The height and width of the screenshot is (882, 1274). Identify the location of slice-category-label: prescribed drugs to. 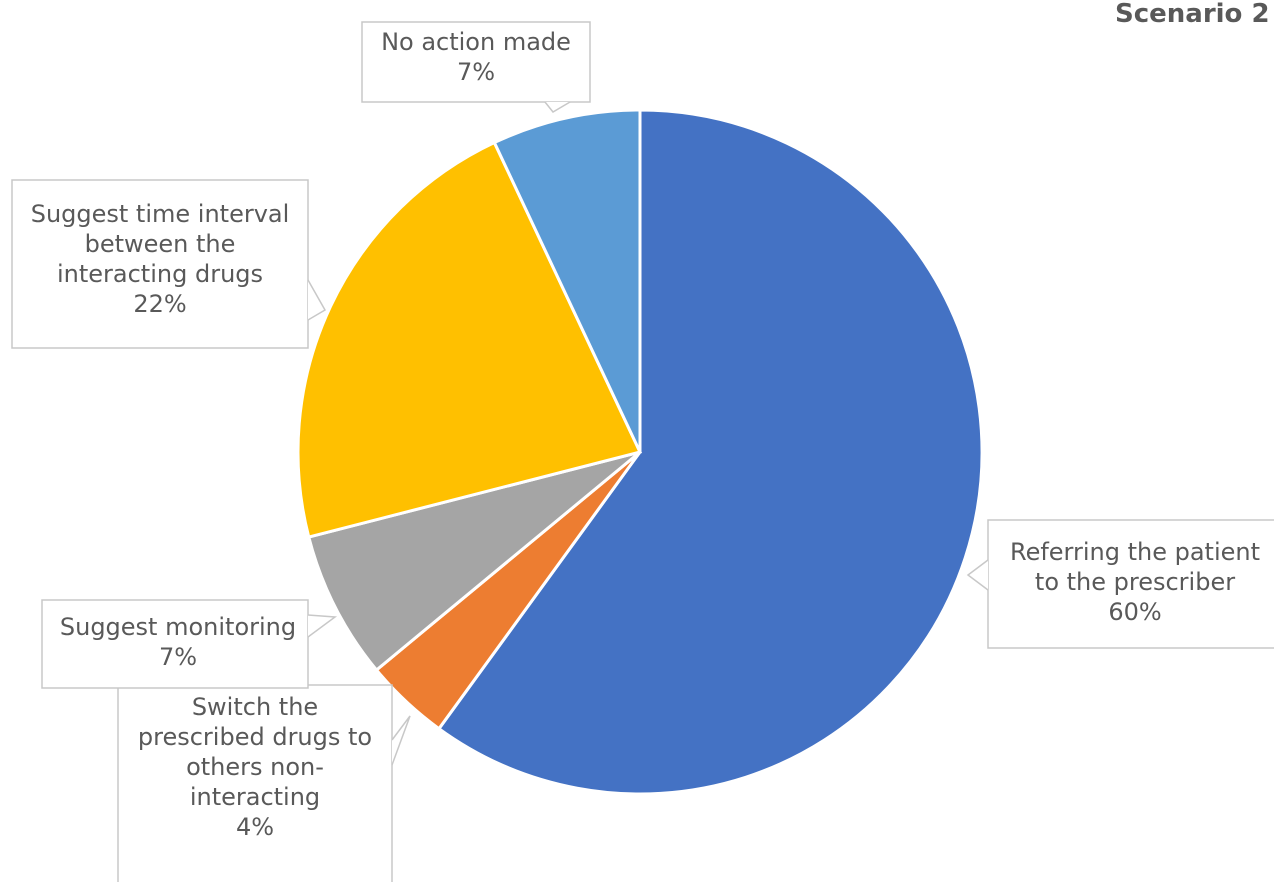
(255, 737).